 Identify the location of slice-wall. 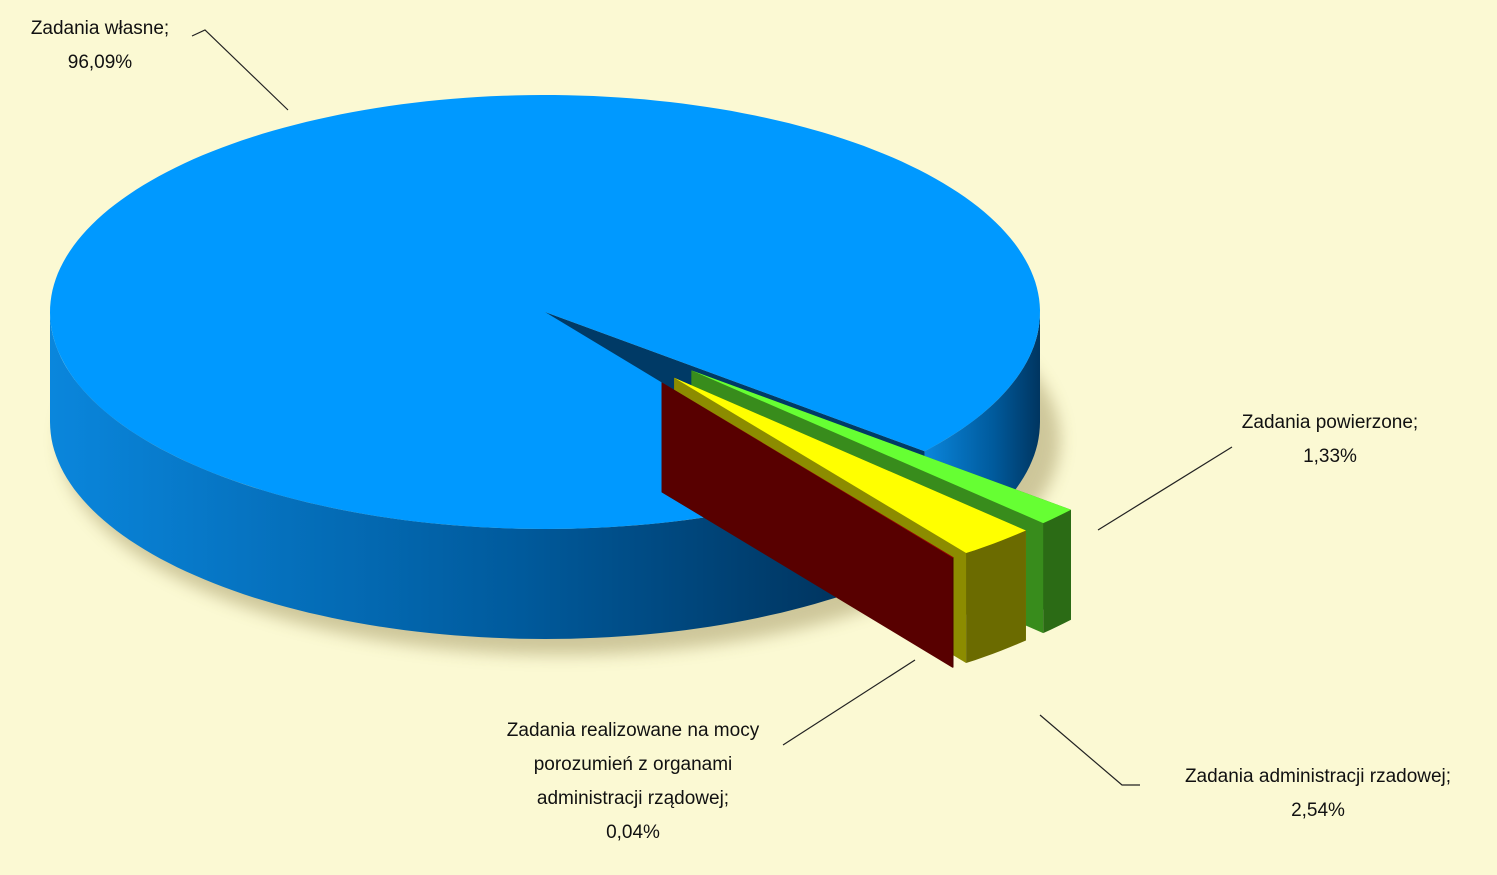
(807, 525).